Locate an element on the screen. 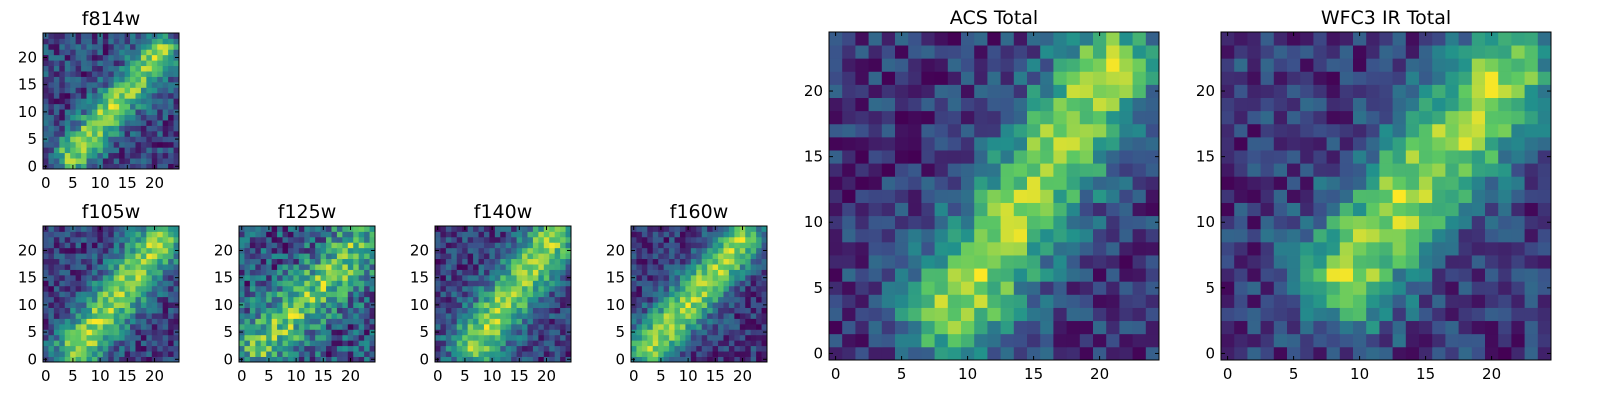 The width and height of the screenshot is (1600, 400). x-tick-label: 10 is located at coordinates (100, 183).